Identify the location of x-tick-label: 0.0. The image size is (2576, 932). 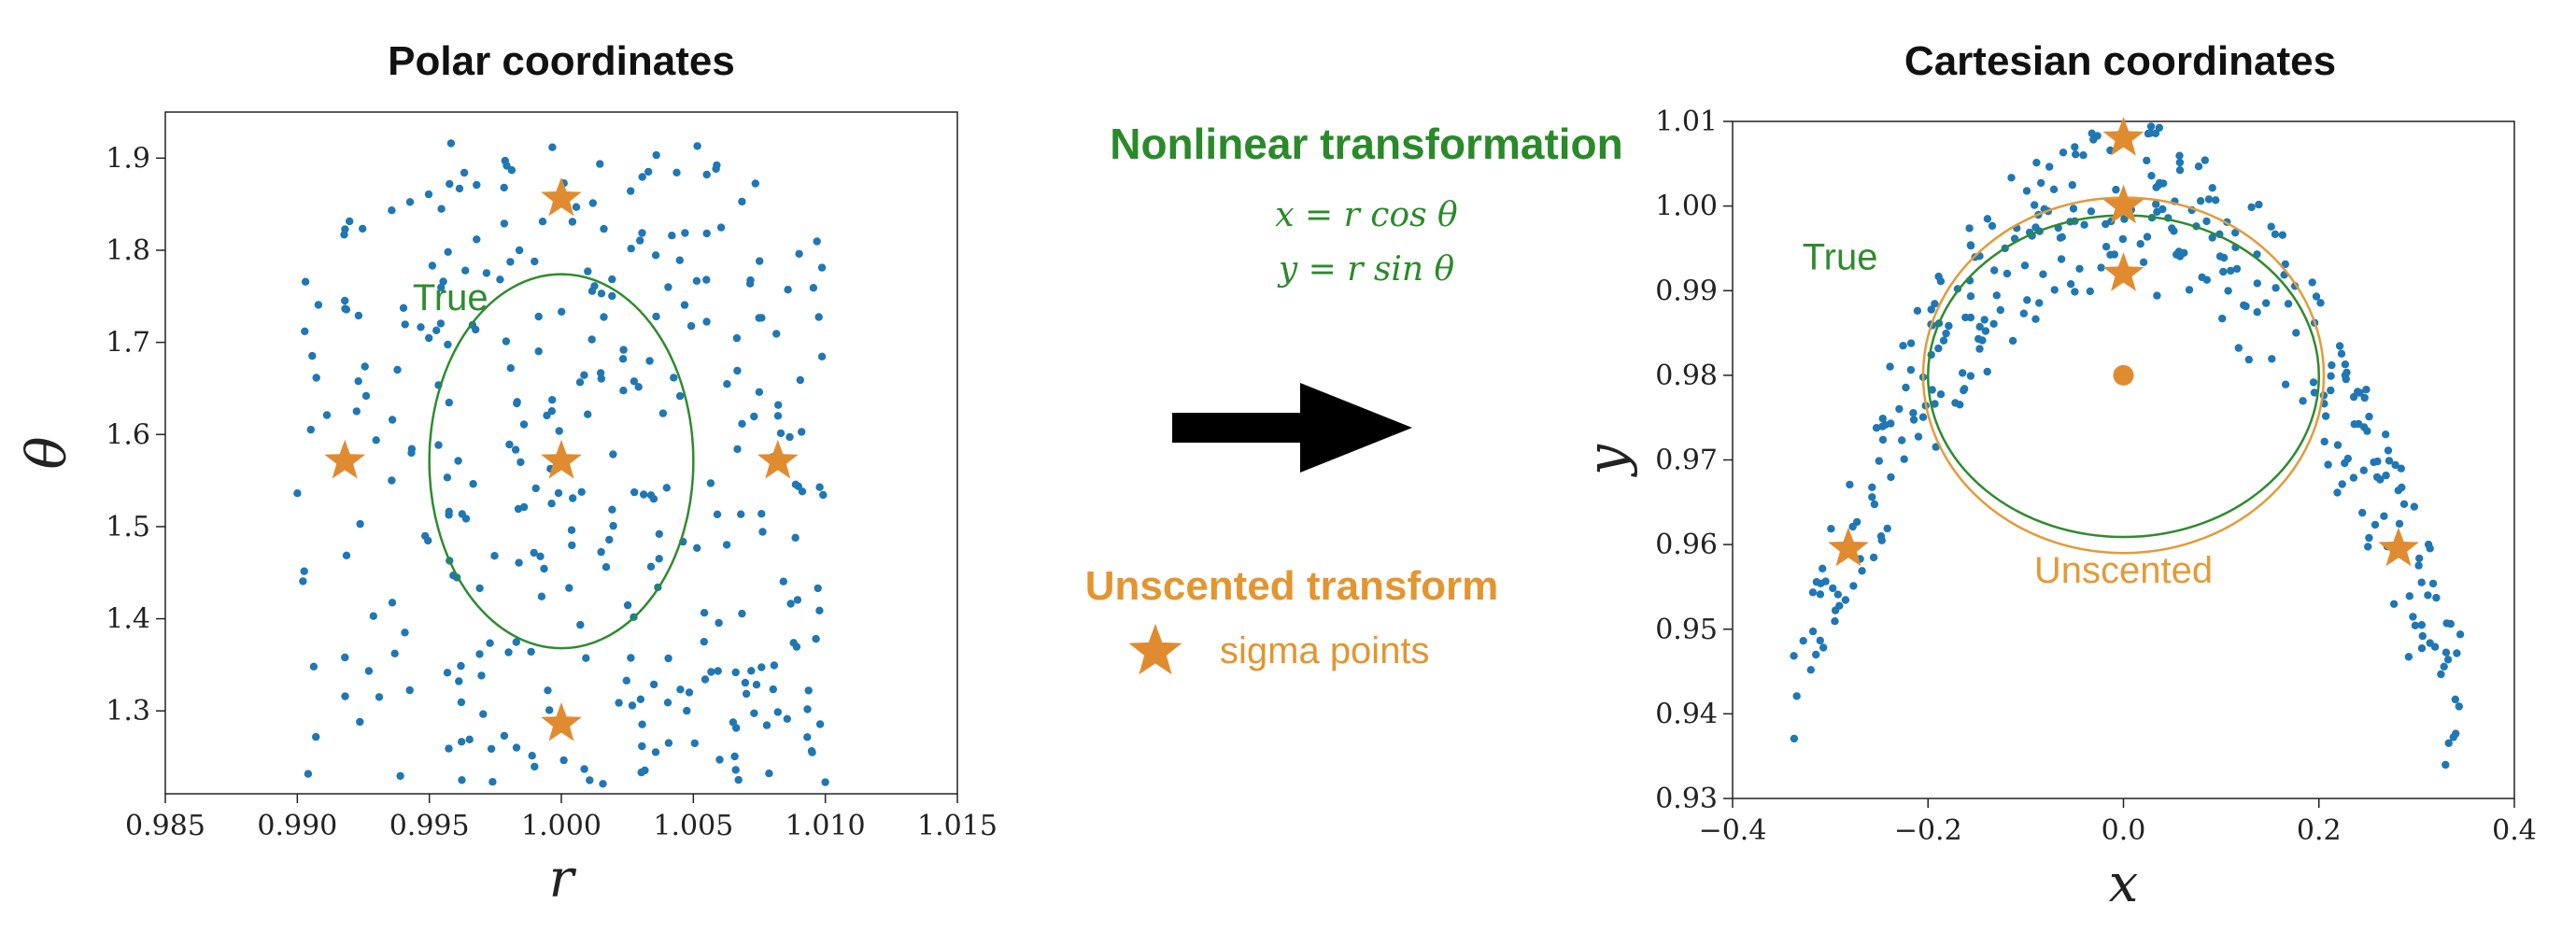
(2124, 831).